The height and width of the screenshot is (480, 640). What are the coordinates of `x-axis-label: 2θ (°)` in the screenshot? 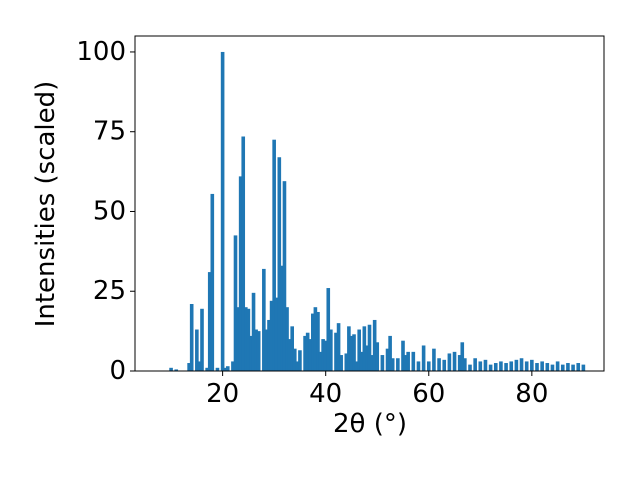 It's located at (370, 424).